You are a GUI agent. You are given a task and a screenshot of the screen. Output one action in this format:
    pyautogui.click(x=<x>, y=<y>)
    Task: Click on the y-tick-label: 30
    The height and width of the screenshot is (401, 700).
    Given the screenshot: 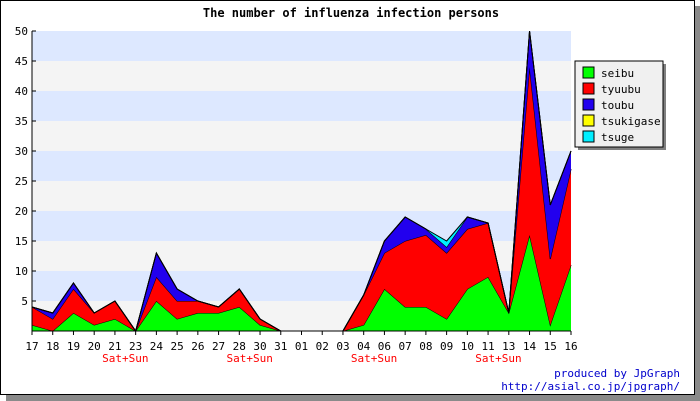 What is the action you would take?
    pyautogui.click(x=21, y=151)
    